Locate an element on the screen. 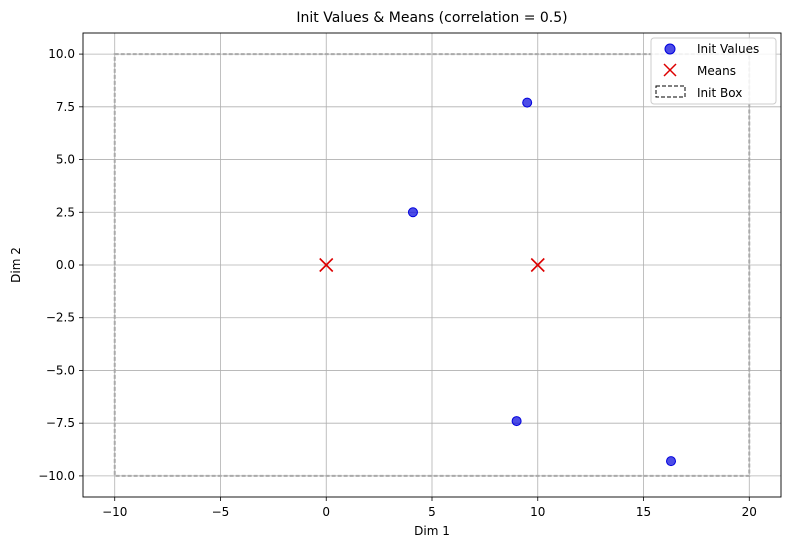  legend-label-init-box: Init Box is located at coordinates (719, 93).